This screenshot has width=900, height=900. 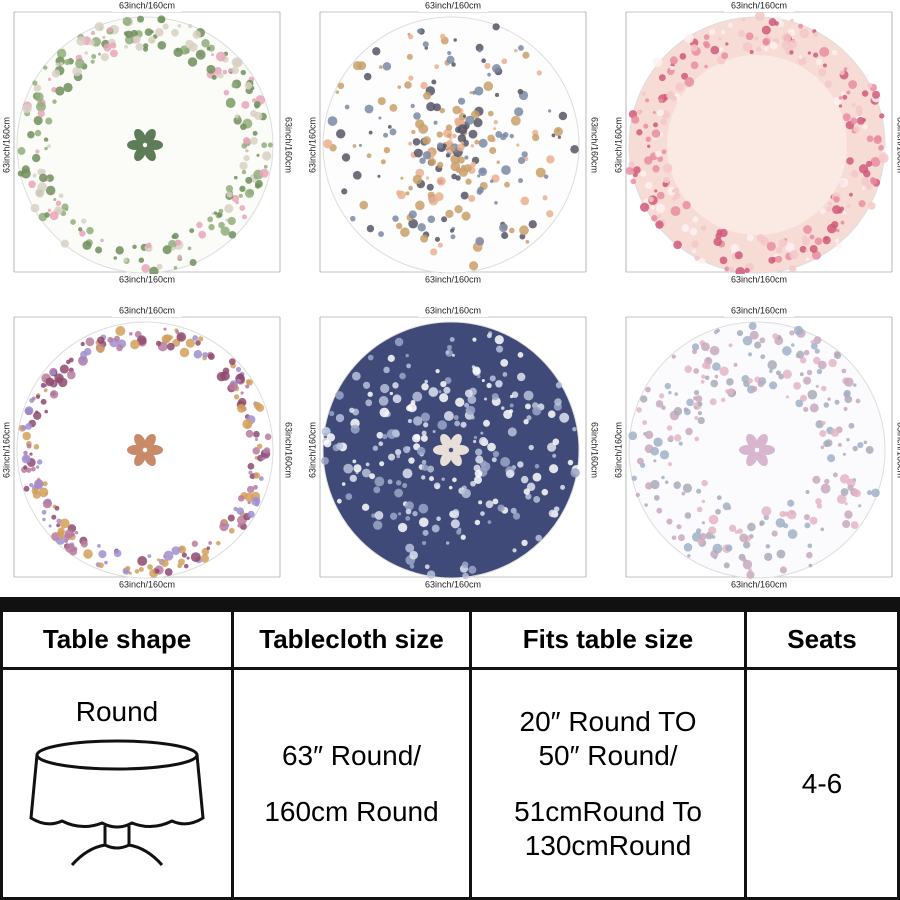 What do you see at coordinates (351, 639) in the screenshot?
I see `header: Tablecloth size` at bounding box center [351, 639].